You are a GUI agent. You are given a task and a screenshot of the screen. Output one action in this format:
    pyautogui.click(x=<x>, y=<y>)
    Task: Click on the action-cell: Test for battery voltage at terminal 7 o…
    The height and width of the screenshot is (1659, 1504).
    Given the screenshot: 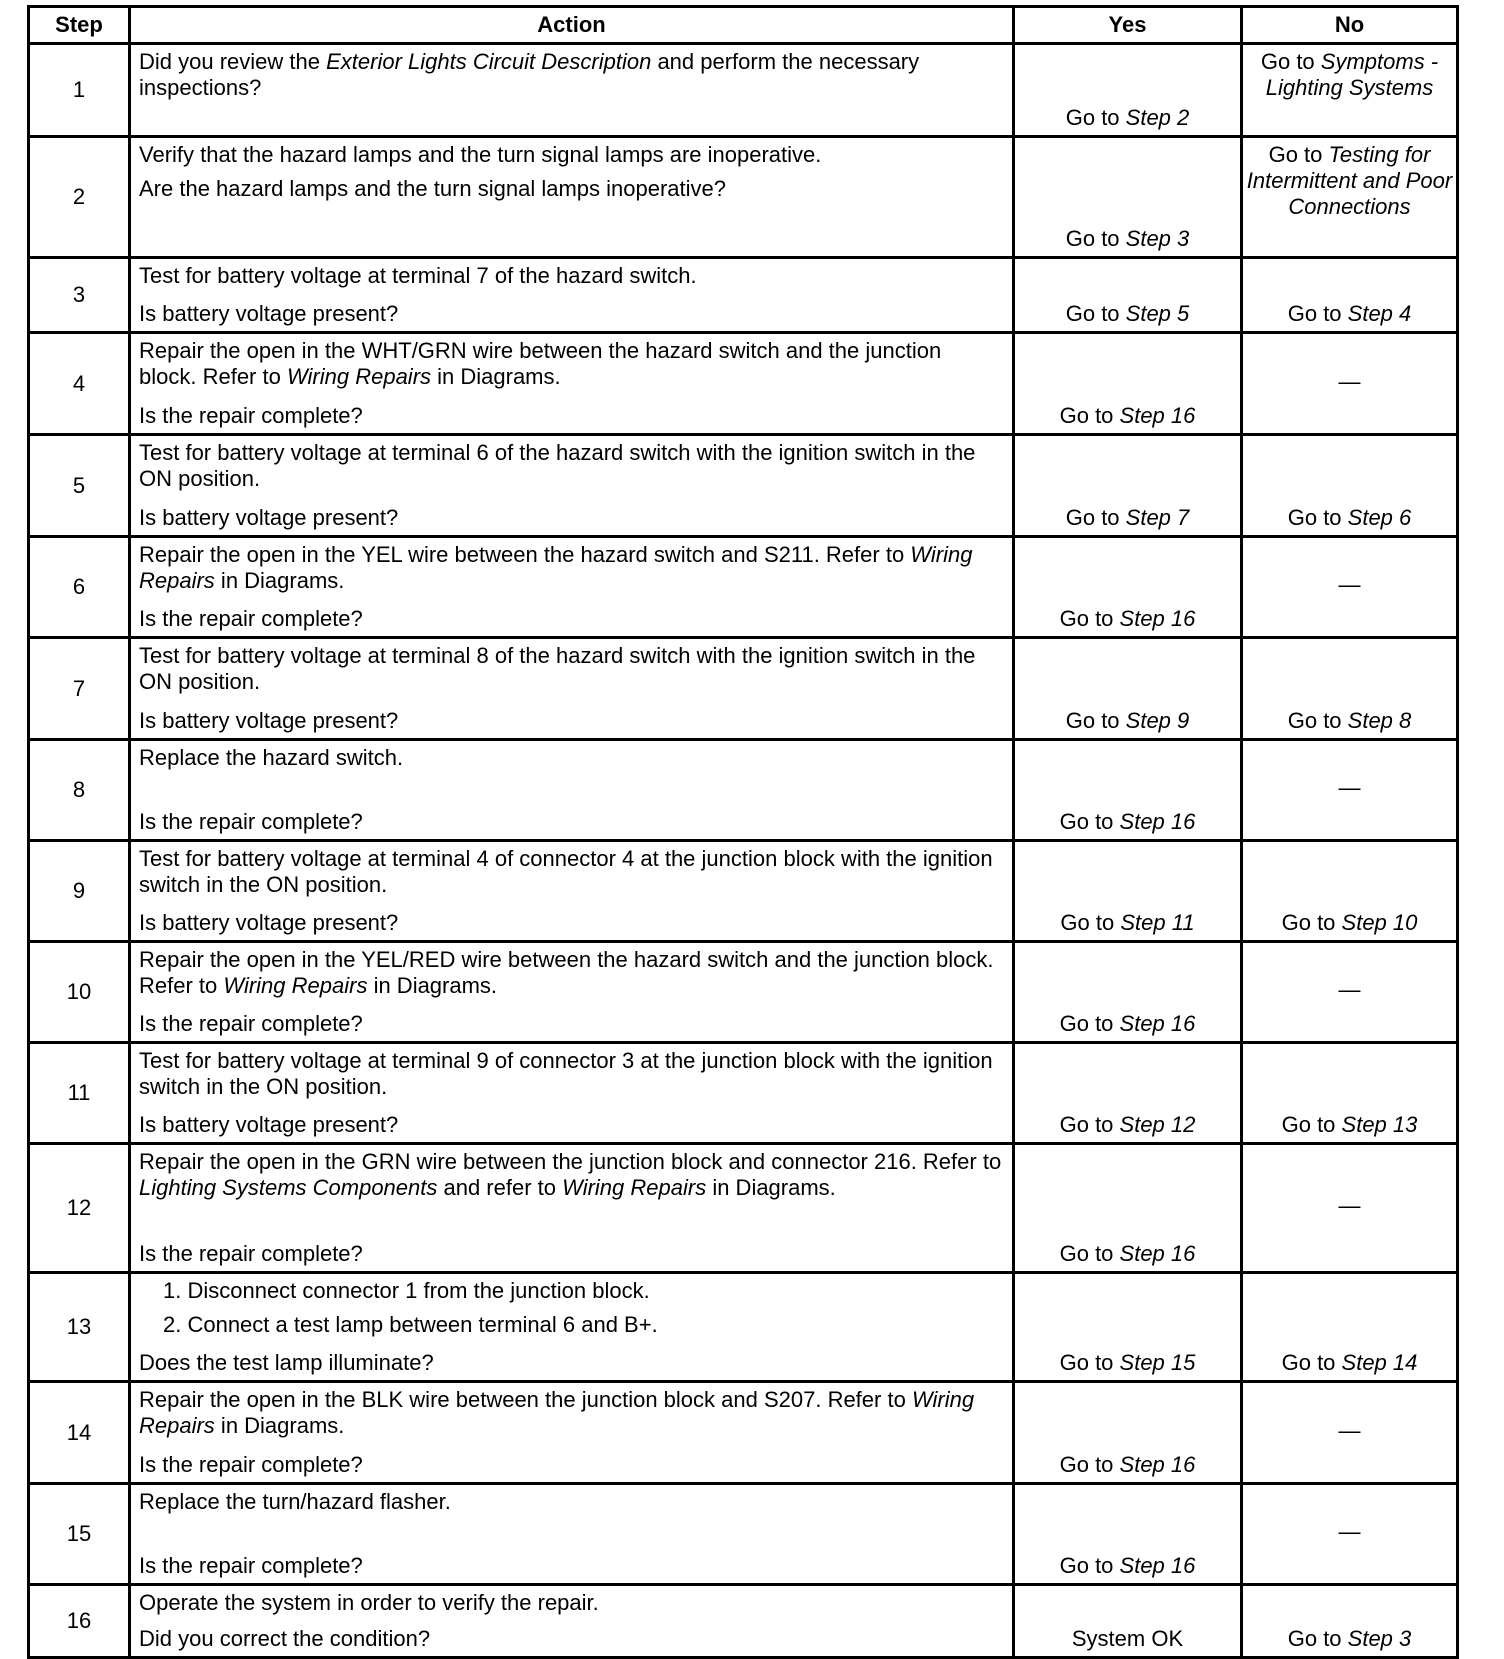 What is the action you would take?
    pyautogui.click(x=573, y=295)
    